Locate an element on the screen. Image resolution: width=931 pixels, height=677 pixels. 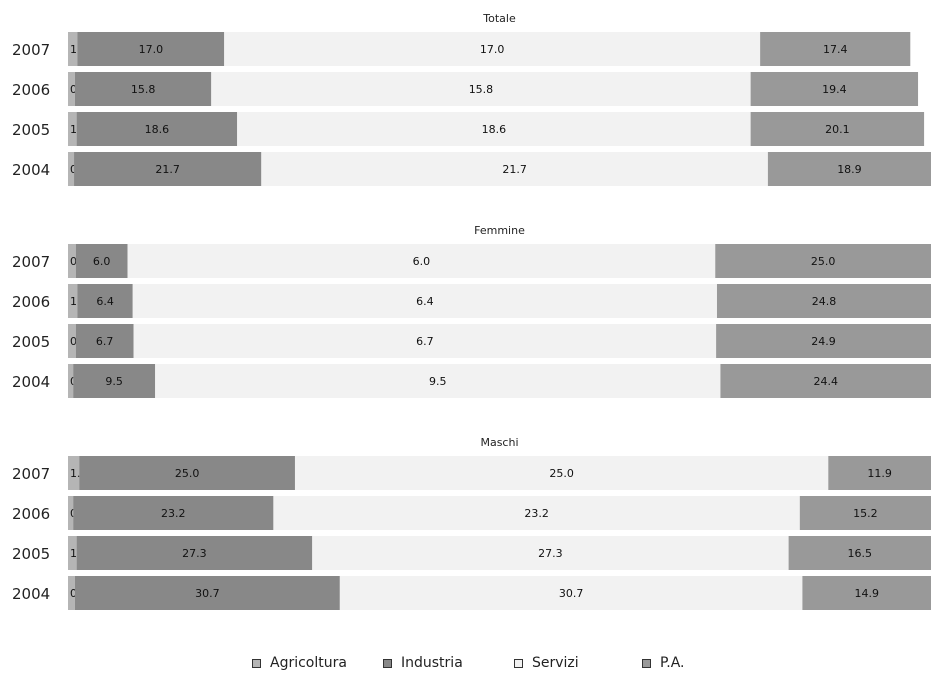
legend-swatch-servizi is located at coordinates (518, 663).